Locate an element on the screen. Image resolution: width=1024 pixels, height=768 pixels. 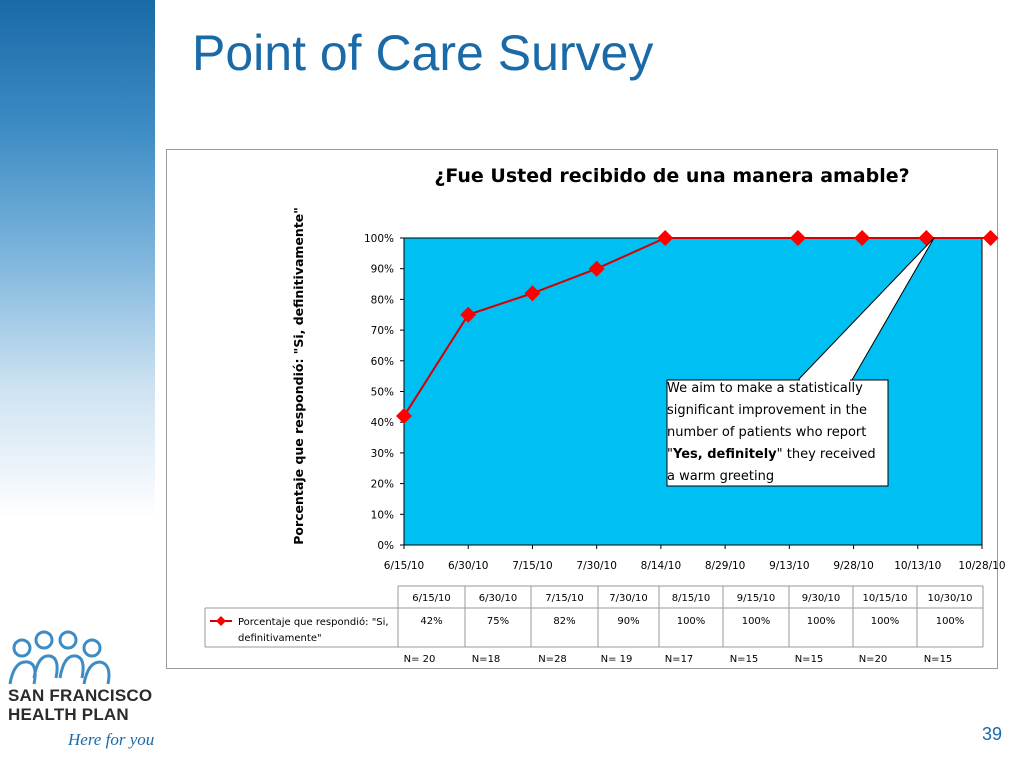
table-value-cell: 90% is located at coordinates (628, 621).